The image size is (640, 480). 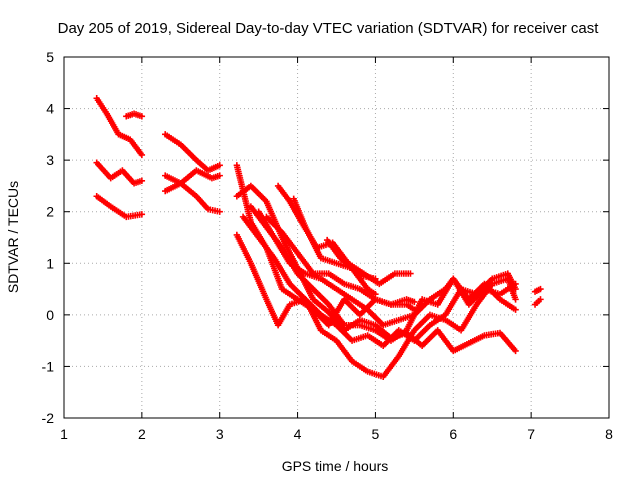 I want to click on x-tick-label: 3, so click(x=220, y=434).